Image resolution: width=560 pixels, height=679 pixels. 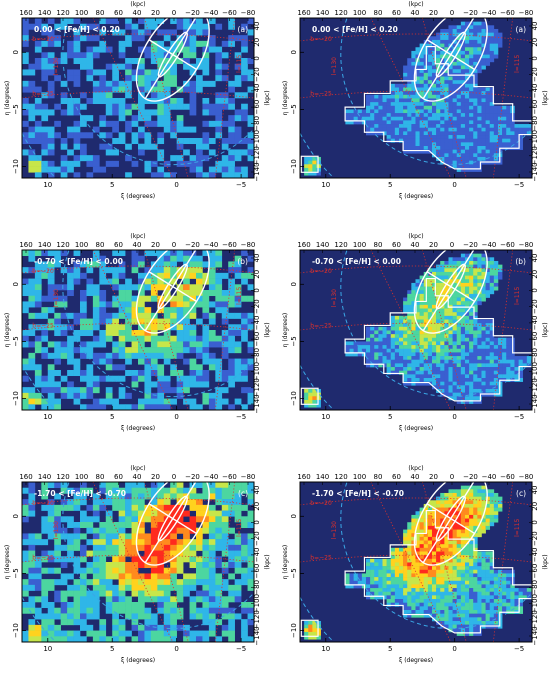 What do you see at coordinates (80, 493) in the screenshot?
I see `metallicity-label: -1.70 < [Fe/H] < -0.70` at bounding box center [80, 493].